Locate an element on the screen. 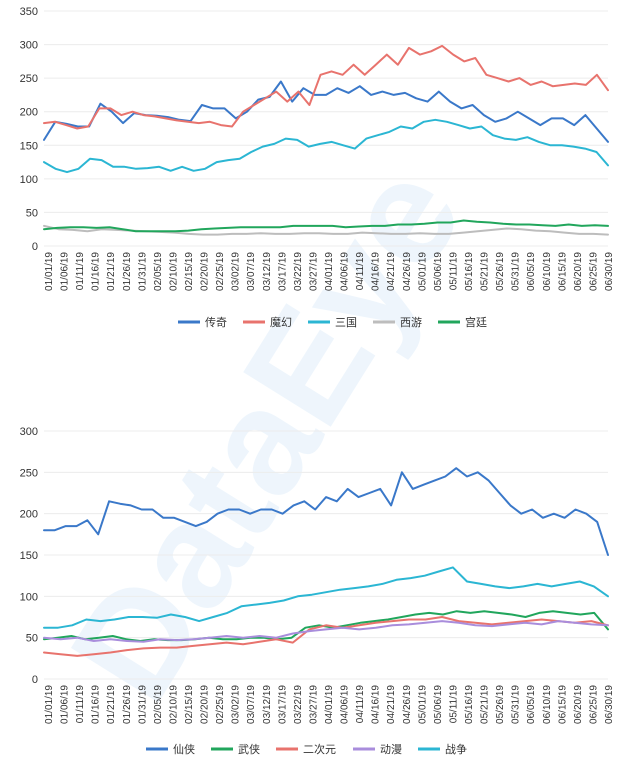 This screenshot has width=643, height=773. legend-item: 宫廷 is located at coordinates (462, 322).